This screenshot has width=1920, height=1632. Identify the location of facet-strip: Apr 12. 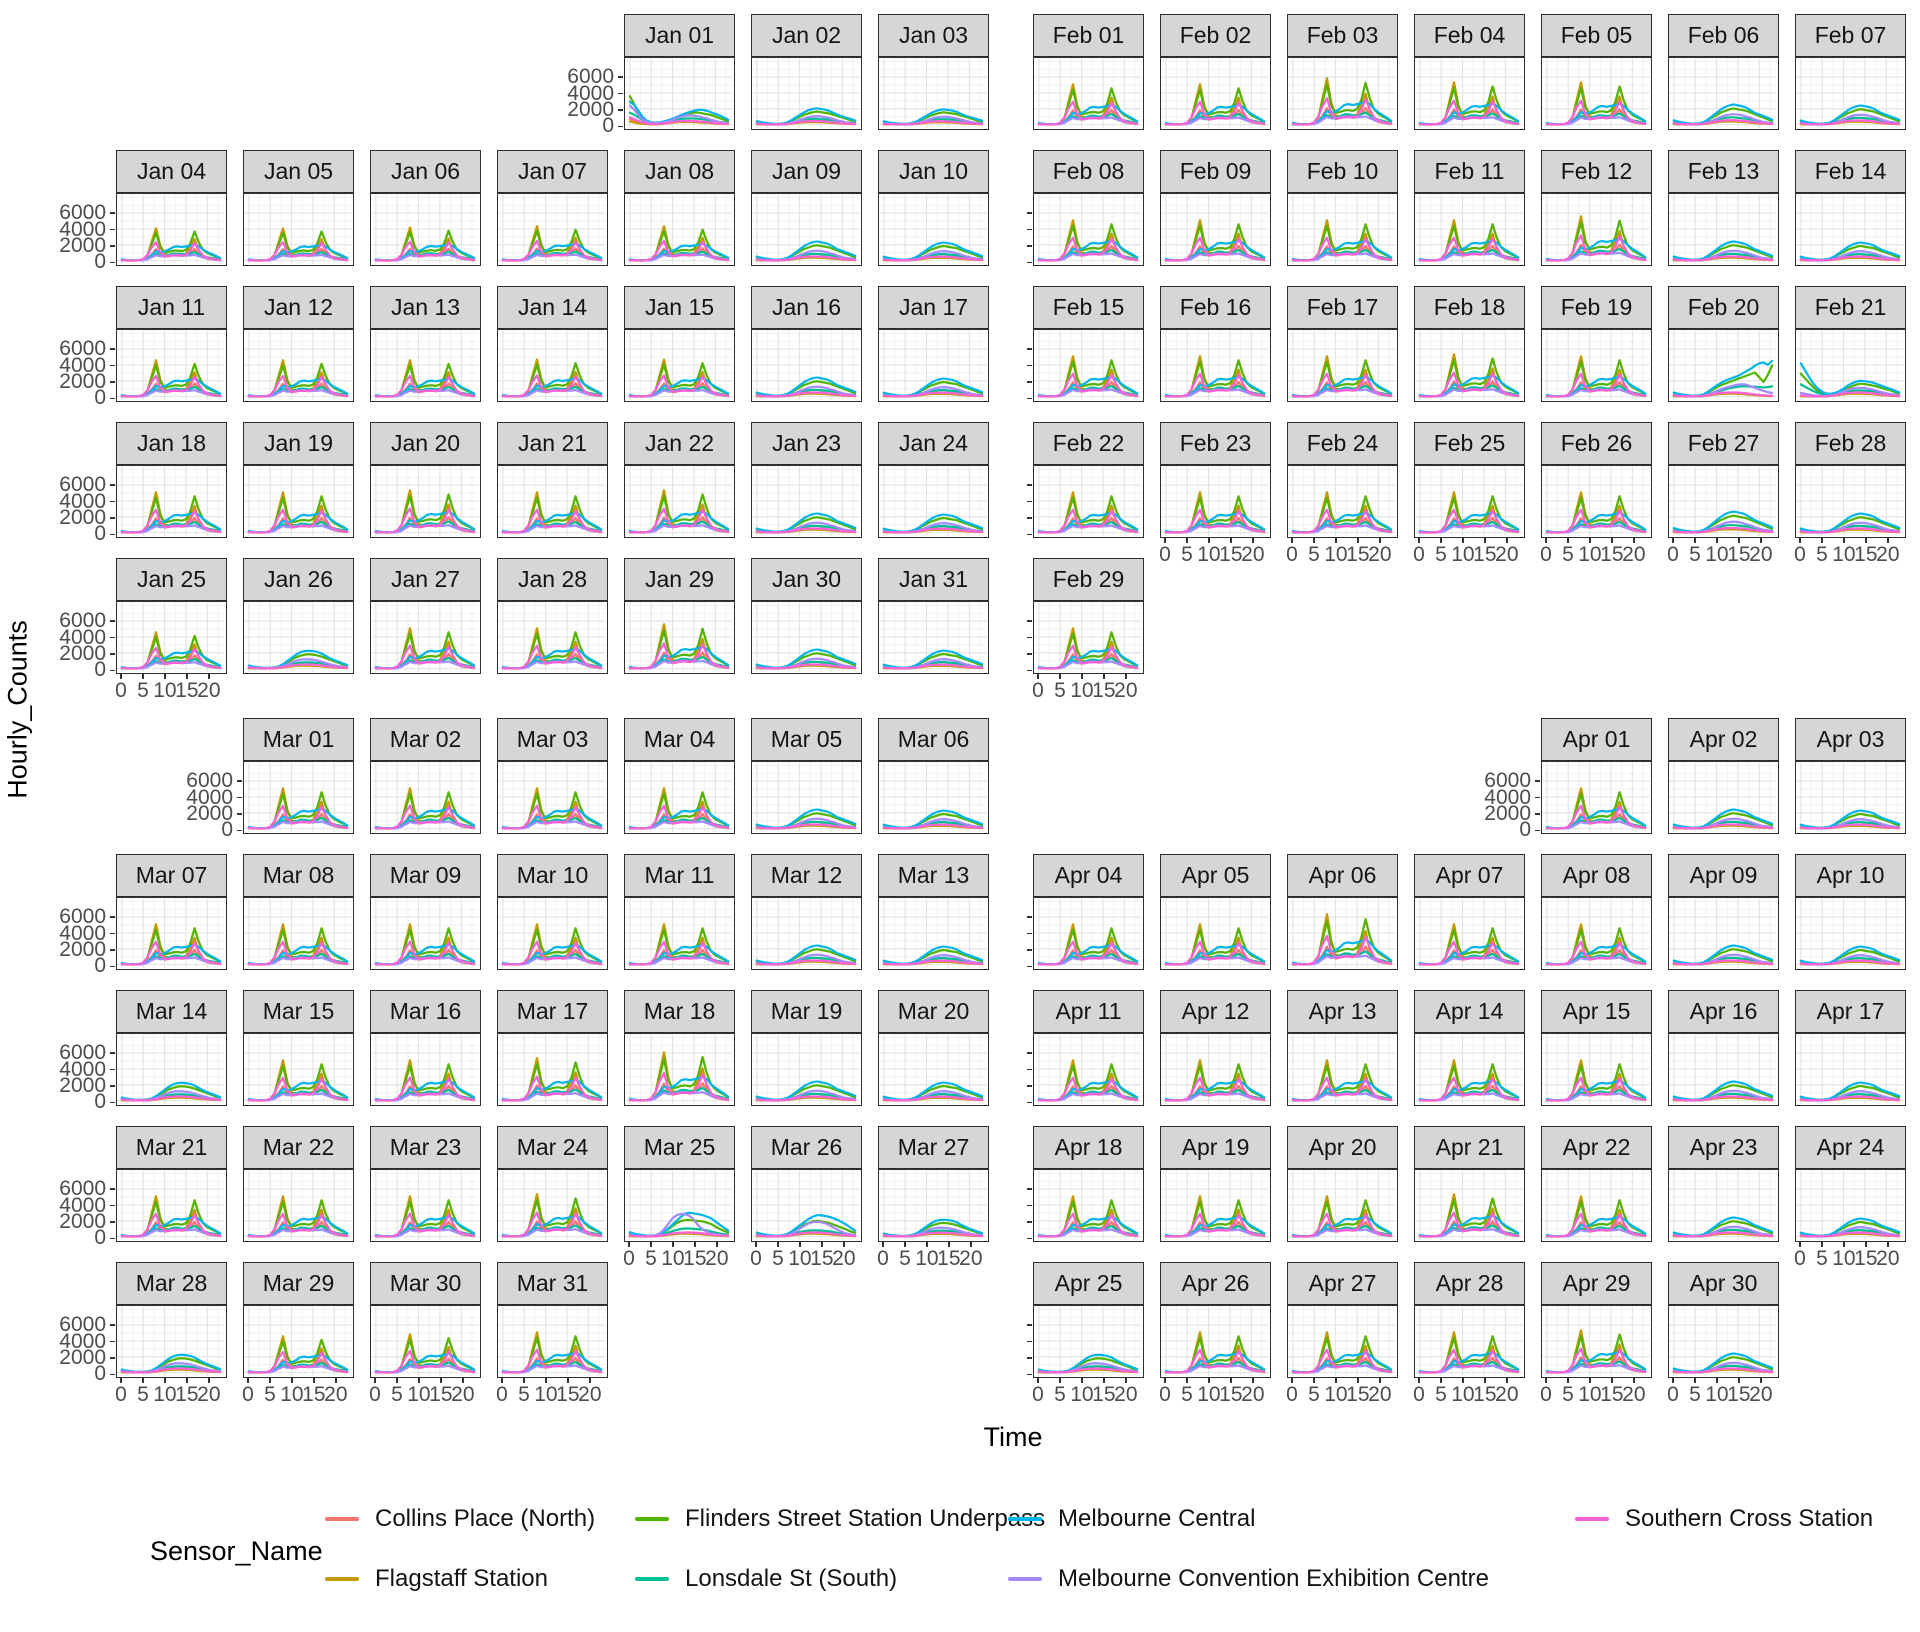
(1215, 1011).